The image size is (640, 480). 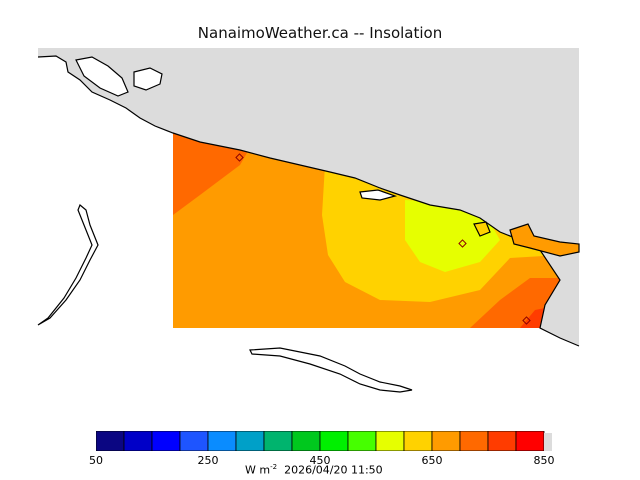 What do you see at coordinates (208, 460) in the screenshot?
I see `colorbar-tick-1: 250` at bounding box center [208, 460].